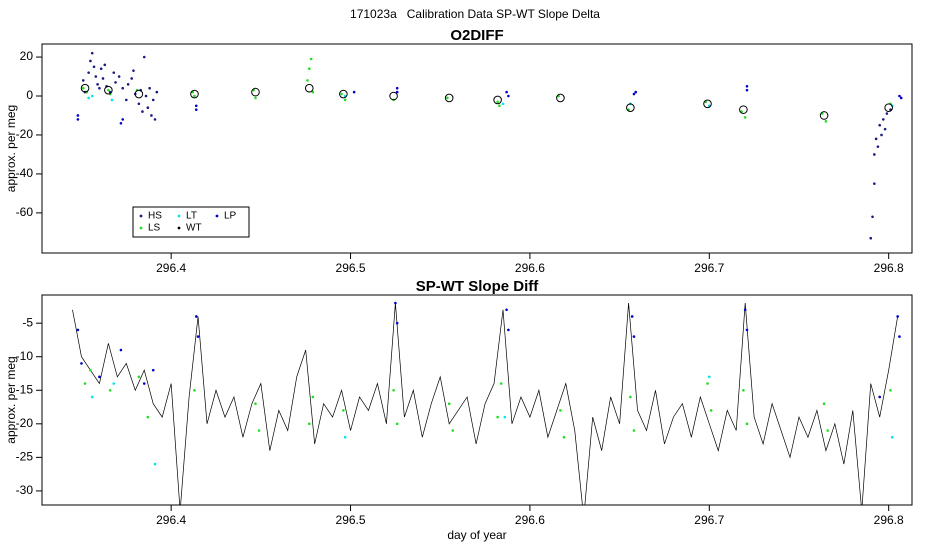 This screenshot has height=550, width=950. What do you see at coordinates (171, 520) in the screenshot?
I see `x-tick-label: 296.4` at bounding box center [171, 520].